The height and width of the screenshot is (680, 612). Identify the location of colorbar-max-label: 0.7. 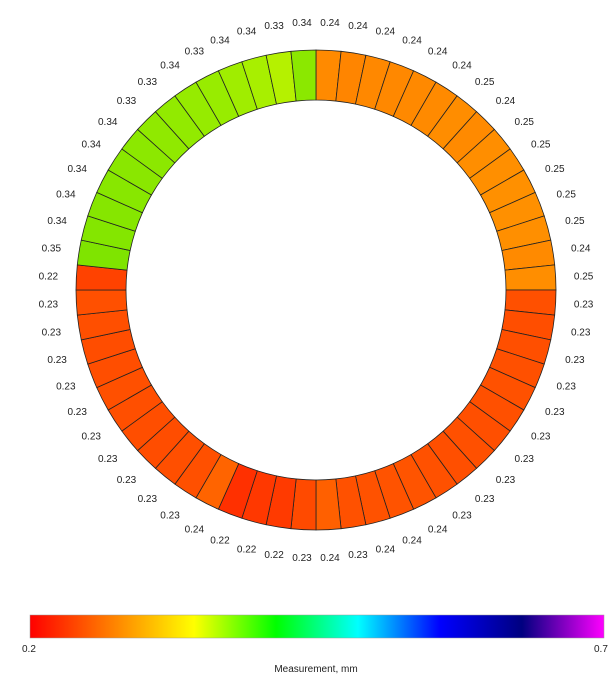
(601, 649).